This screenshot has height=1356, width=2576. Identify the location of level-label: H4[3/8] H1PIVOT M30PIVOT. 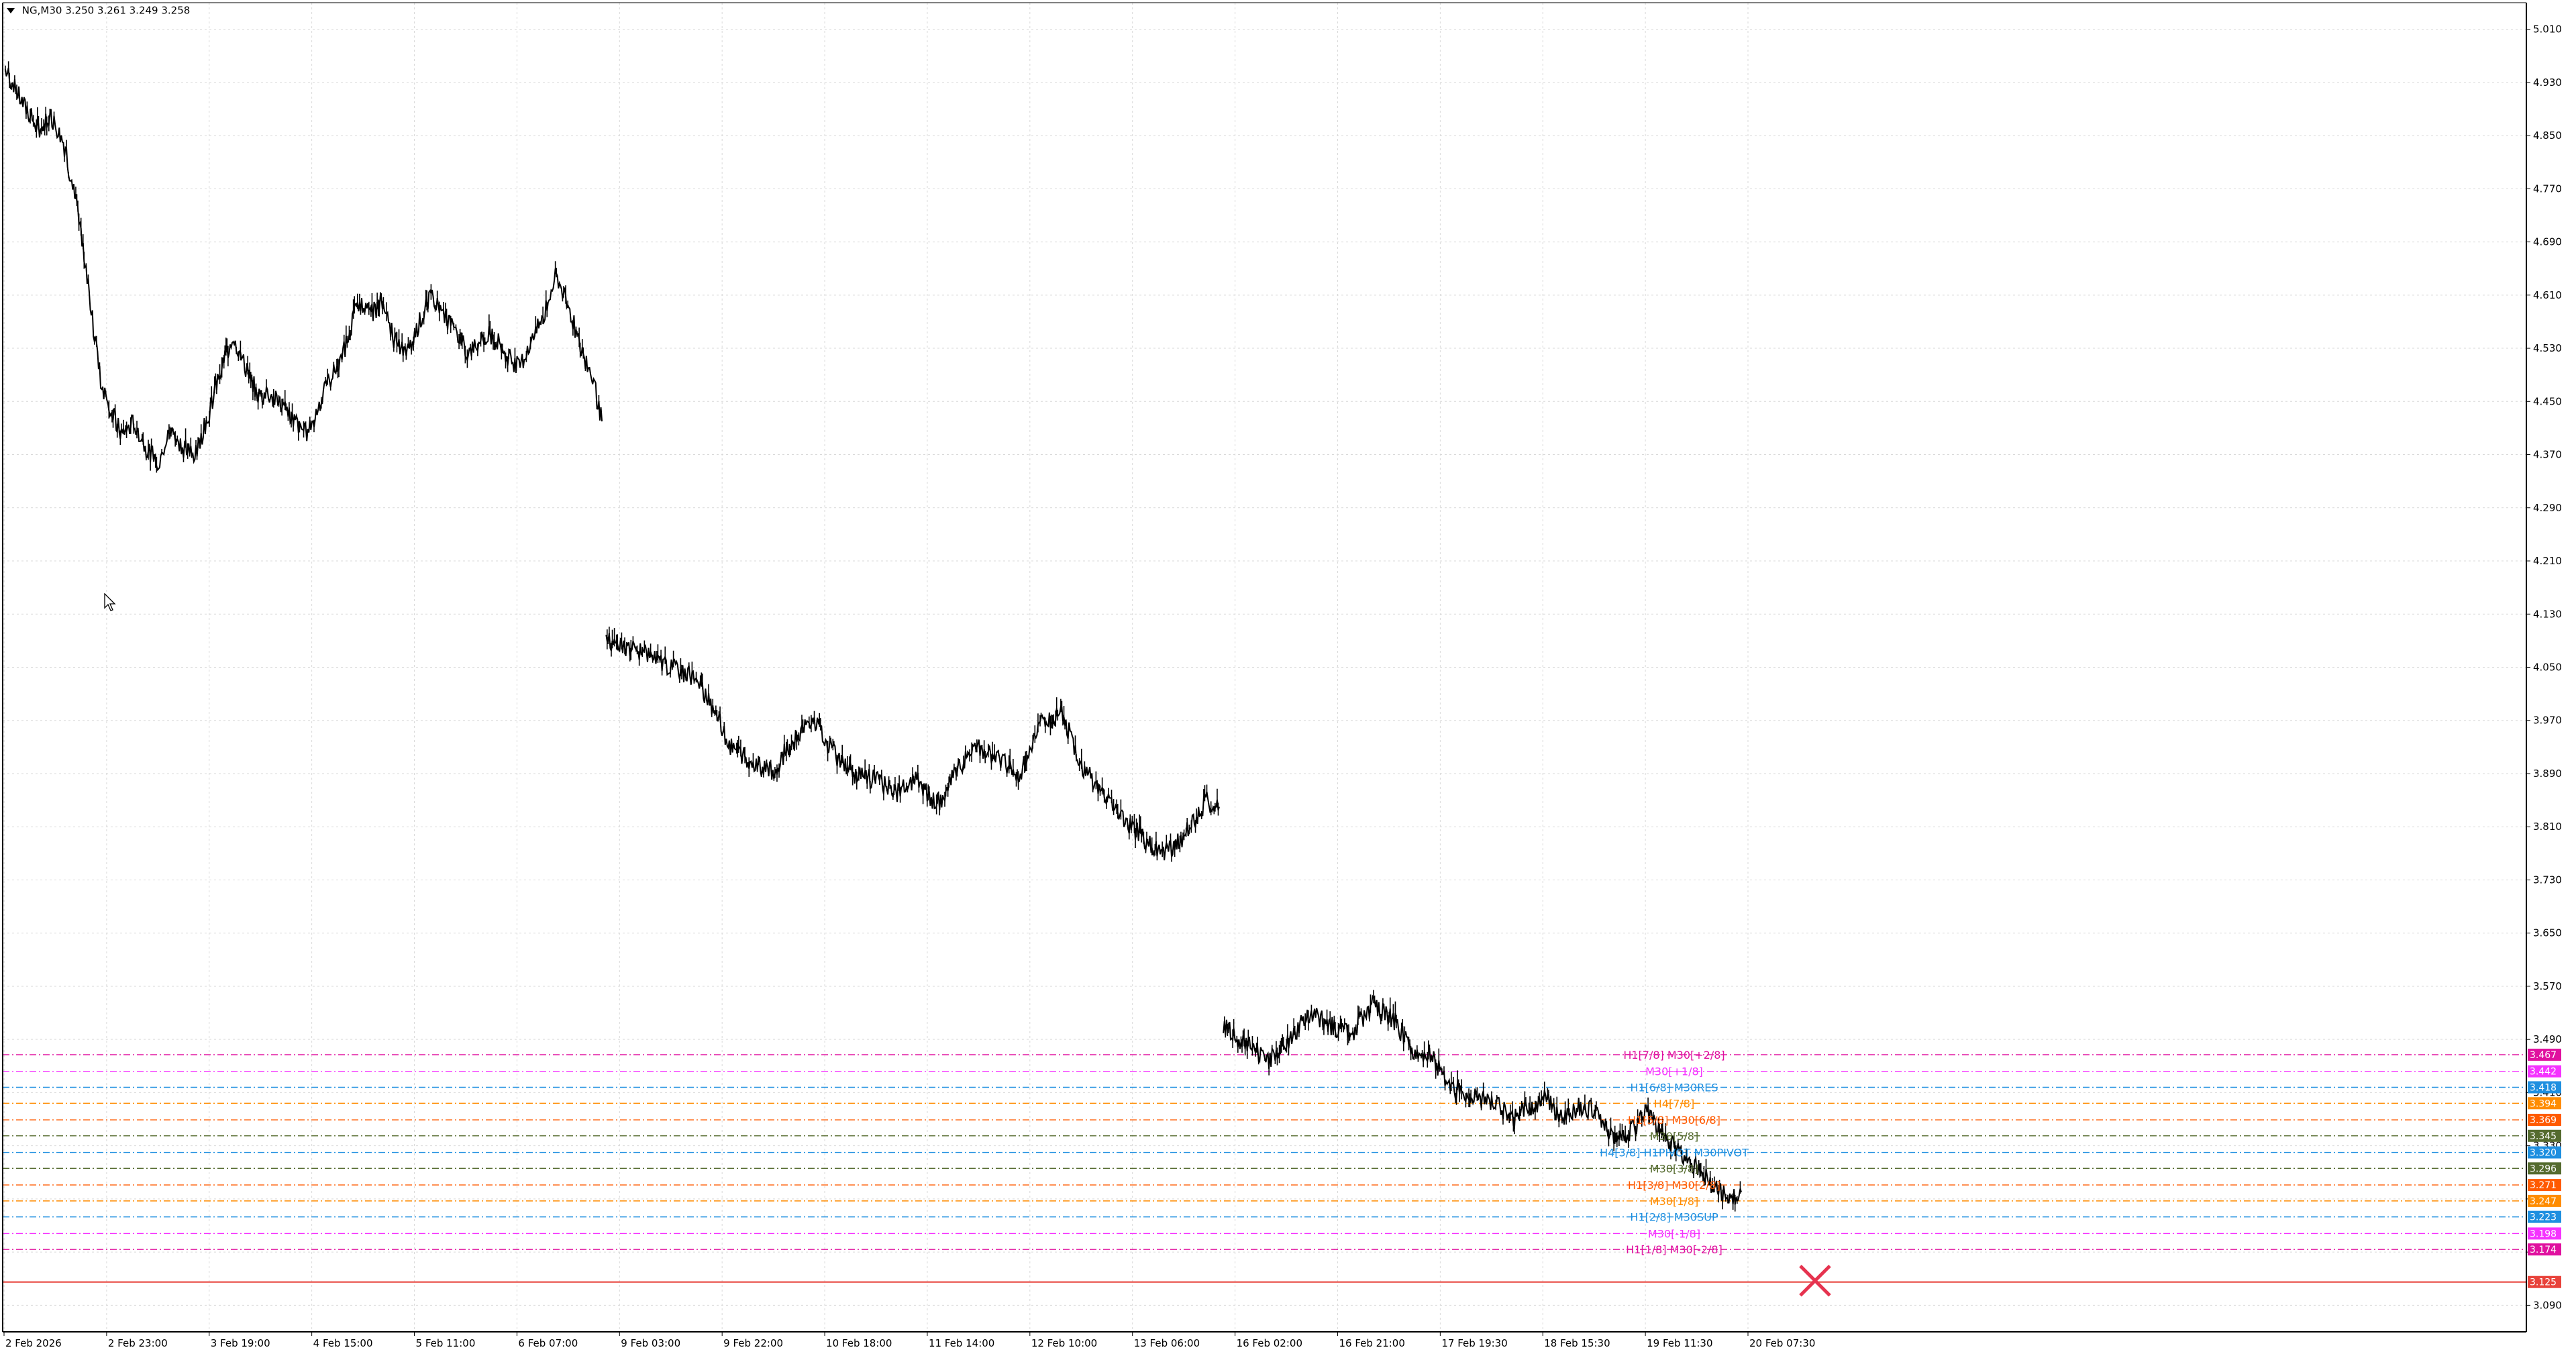
(1674, 1153).